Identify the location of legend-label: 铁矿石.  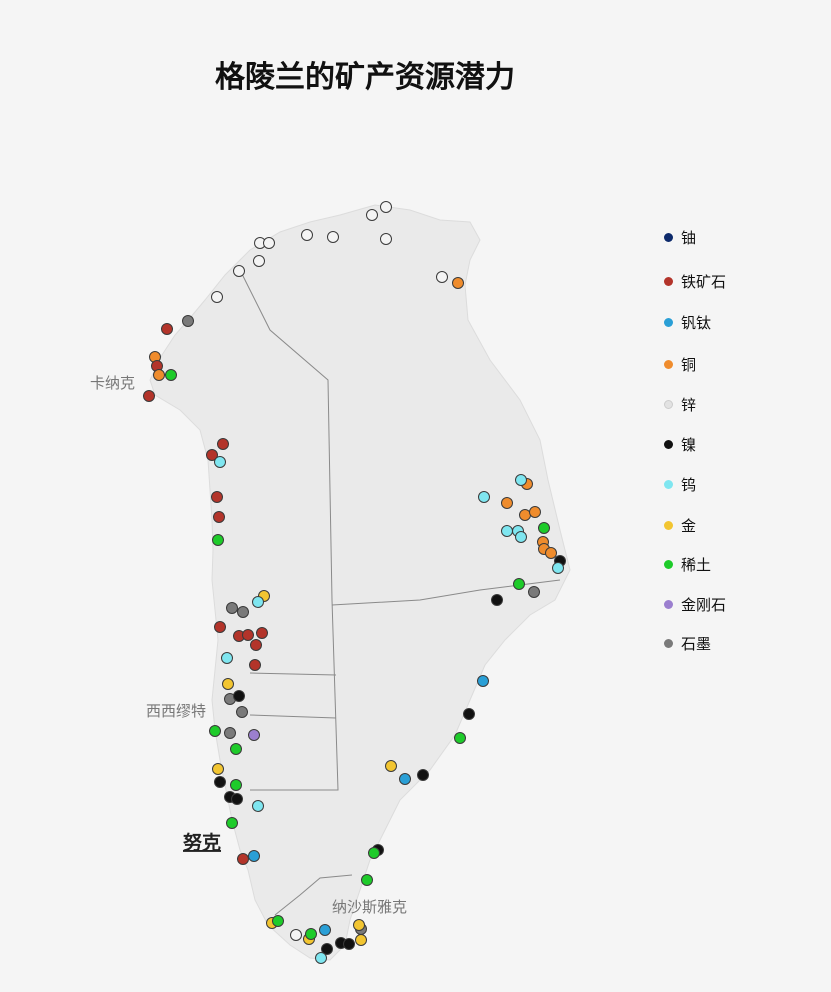
(704, 282).